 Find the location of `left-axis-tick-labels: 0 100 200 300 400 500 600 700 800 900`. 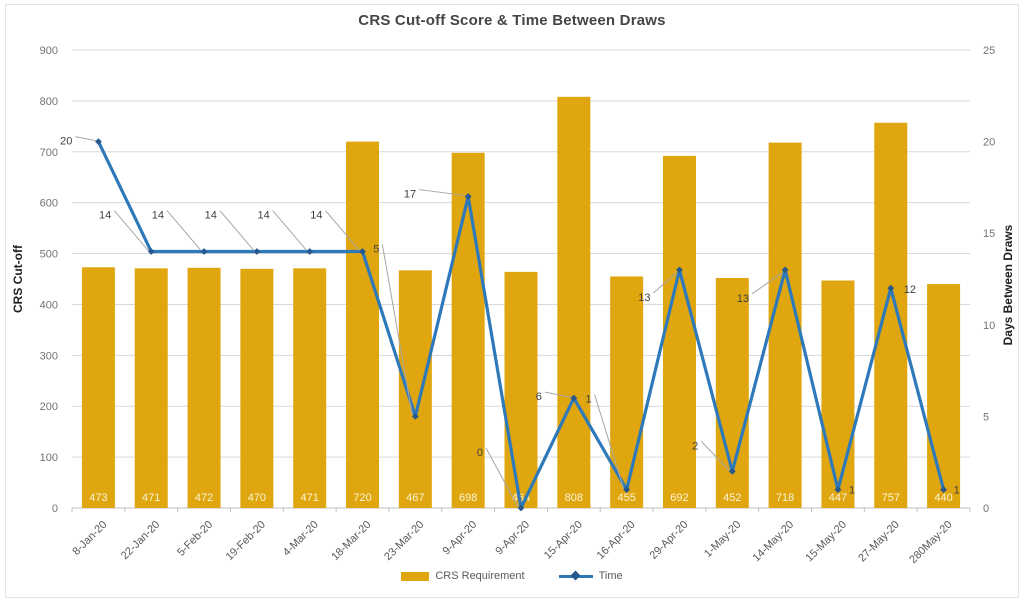

left-axis-tick-labels: 0 100 200 300 400 500 600 700 800 900 is located at coordinates (49, 280).